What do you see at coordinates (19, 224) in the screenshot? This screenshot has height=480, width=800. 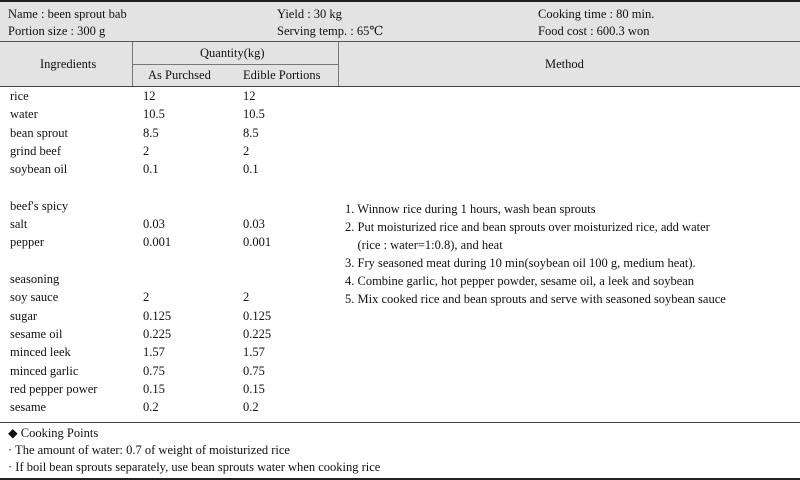 I see `ingredient-name: salt` at bounding box center [19, 224].